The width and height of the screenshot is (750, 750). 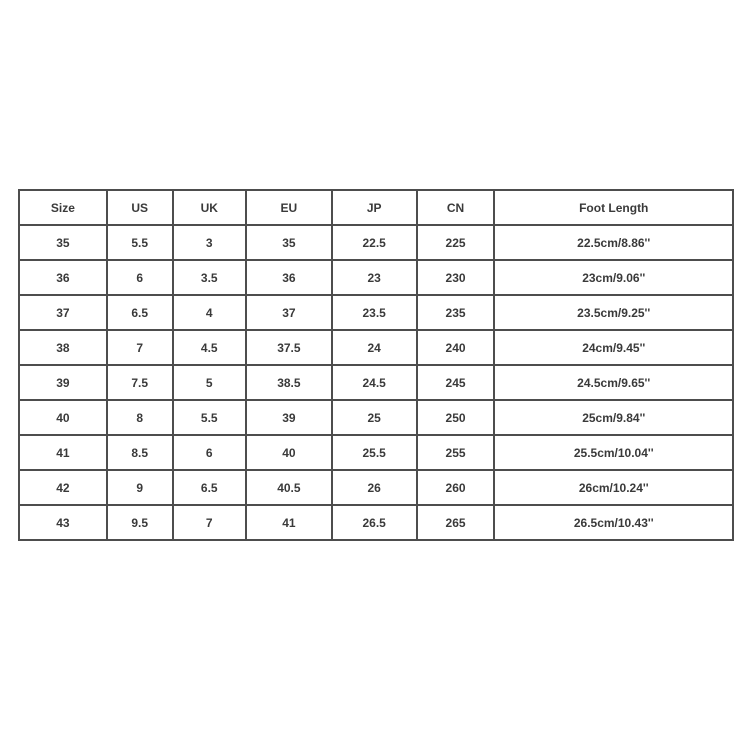 I want to click on table-cell: 24.5, so click(x=374, y=382).